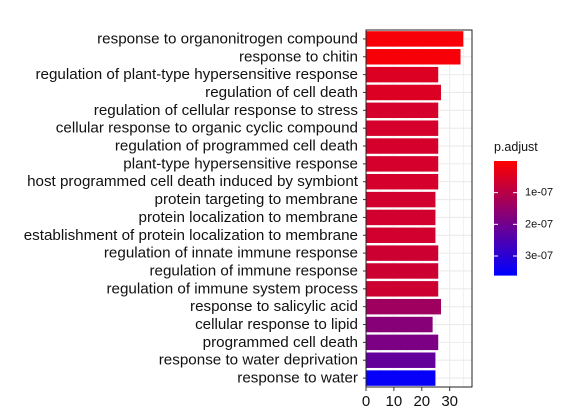 This screenshot has height=415, width=571. What do you see at coordinates (516, 147) in the screenshot?
I see `legend-title: p.adjust` at bounding box center [516, 147].